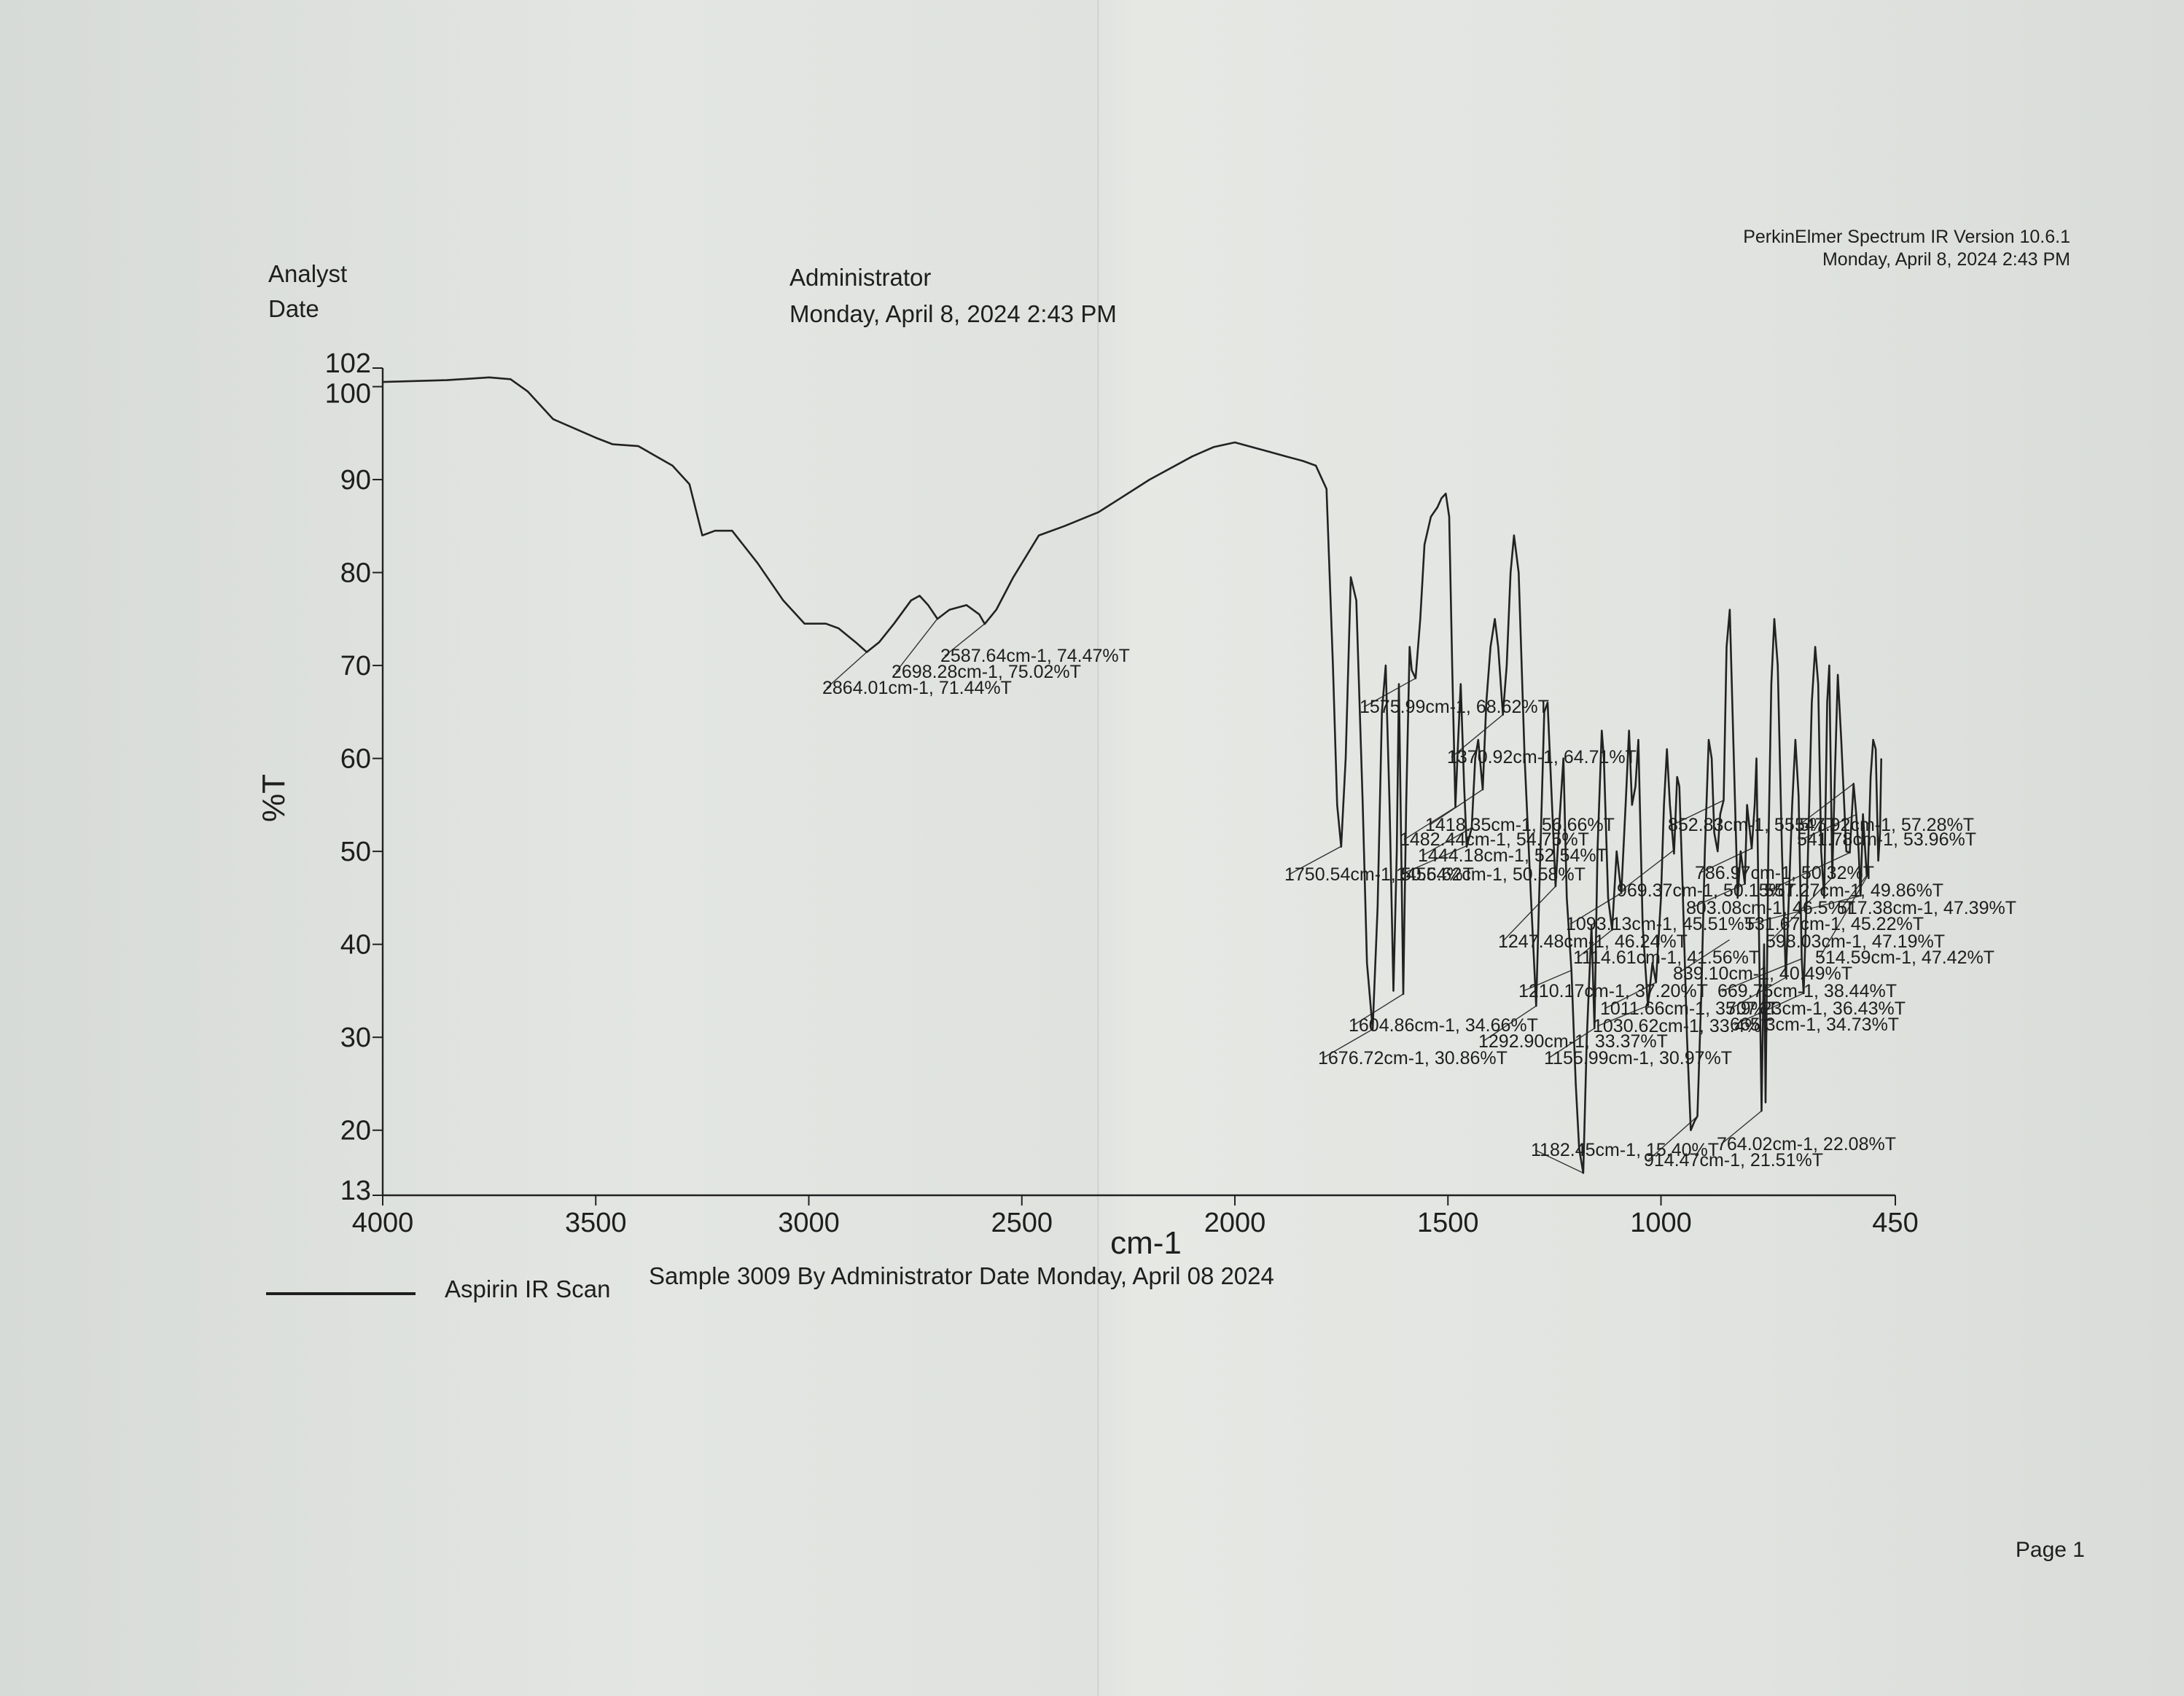 This screenshot has width=2184, height=1696. What do you see at coordinates (1454, 707) in the screenshot?
I see `peak-annotation: 1575.99cm-1, 68.62%T` at bounding box center [1454, 707].